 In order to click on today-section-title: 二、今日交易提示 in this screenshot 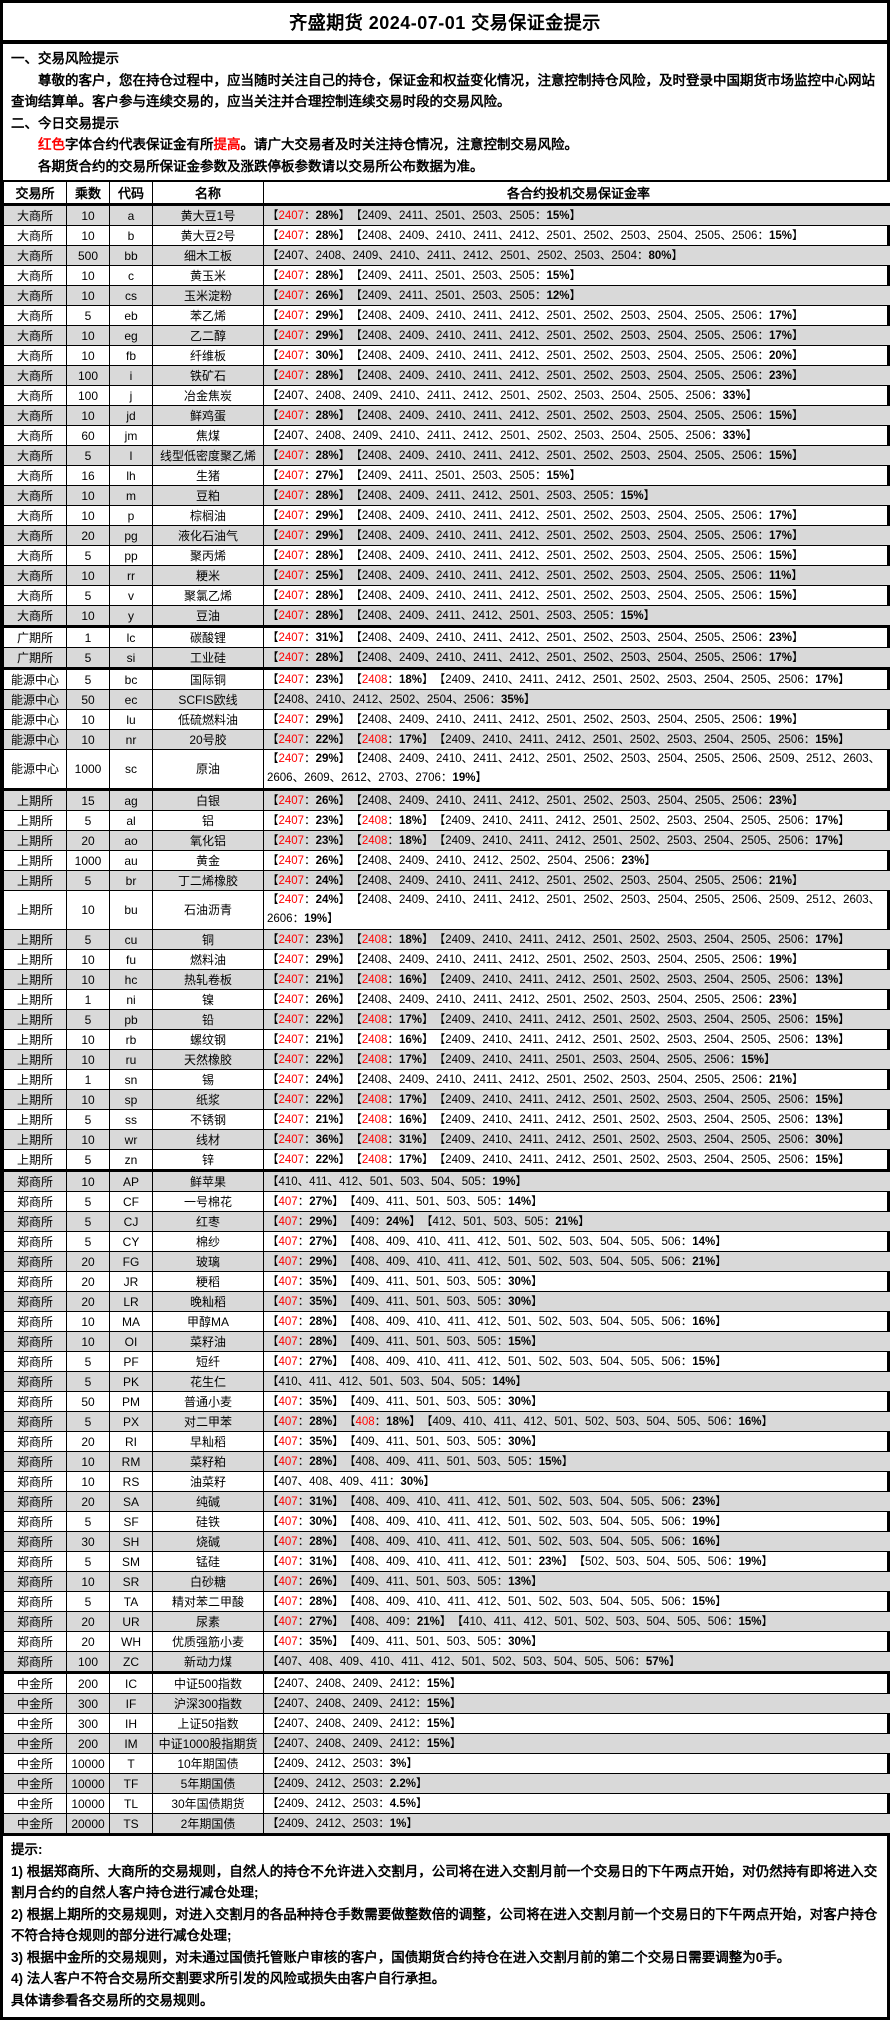, I will do `click(445, 124)`.